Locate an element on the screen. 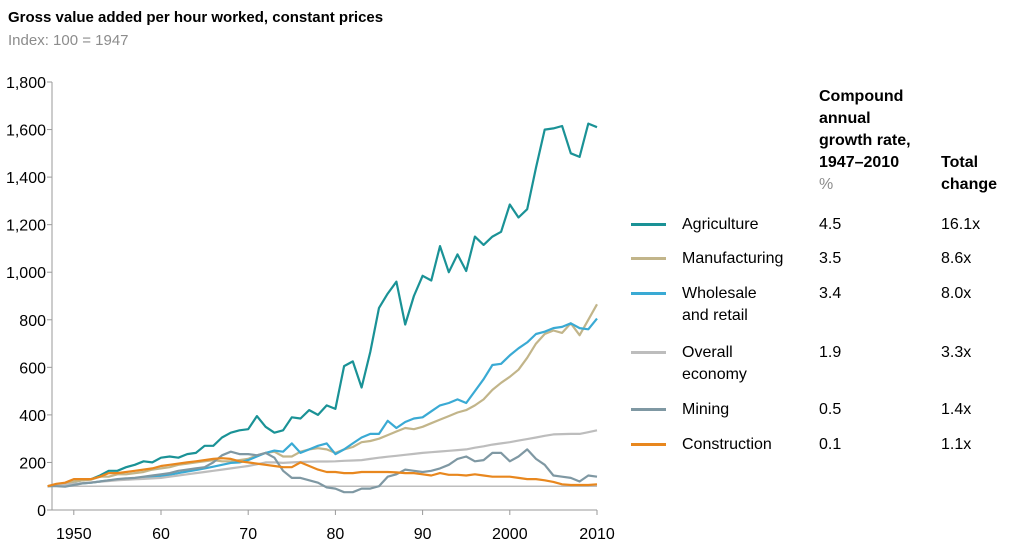 This screenshot has height=549, width=1019. series-line-construction is located at coordinates (322, 472).